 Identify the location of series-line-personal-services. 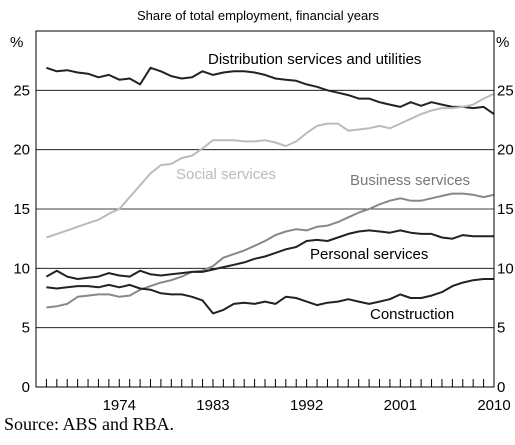
(269, 254).